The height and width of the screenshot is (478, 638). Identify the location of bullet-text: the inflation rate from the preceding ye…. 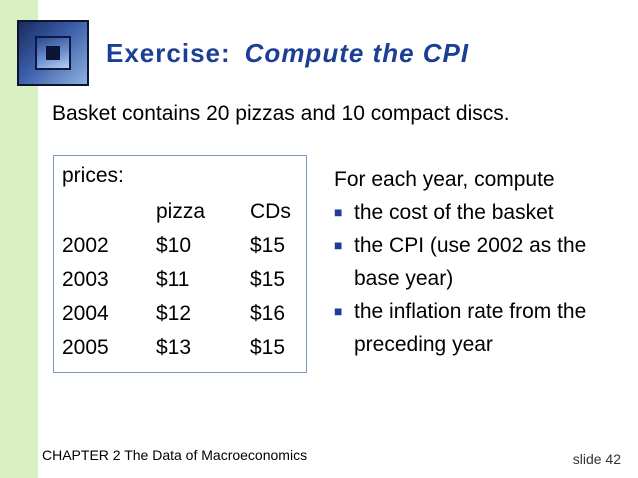
(470, 328).